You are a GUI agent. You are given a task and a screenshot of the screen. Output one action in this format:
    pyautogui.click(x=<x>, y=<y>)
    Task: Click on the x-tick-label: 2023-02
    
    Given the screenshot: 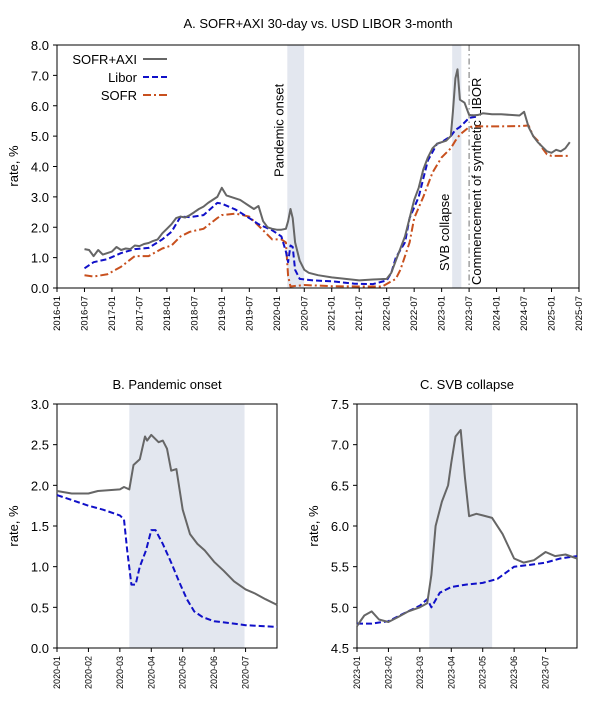 What is the action you would take?
    pyautogui.click(x=388, y=672)
    